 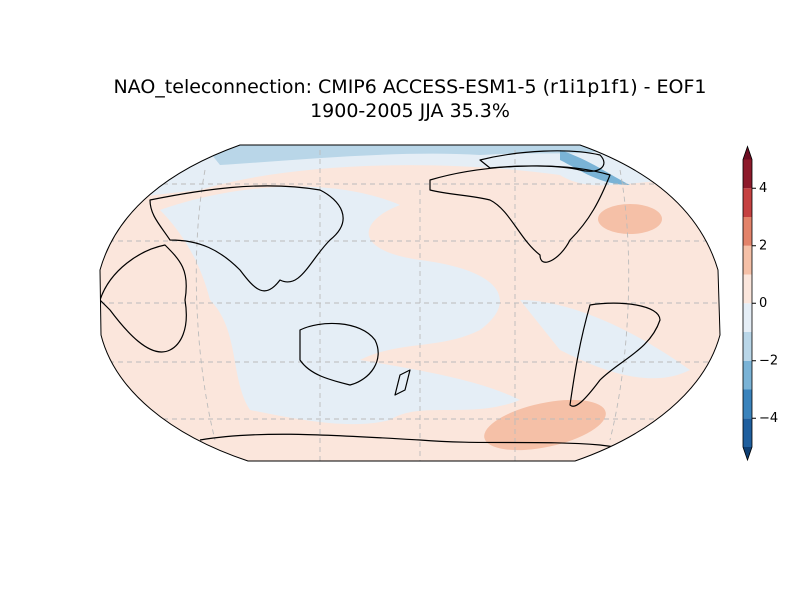 What do you see at coordinates (763, 303) in the screenshot?
I see `colorbar-tick-label: 0` at bounding box center [763, 303].